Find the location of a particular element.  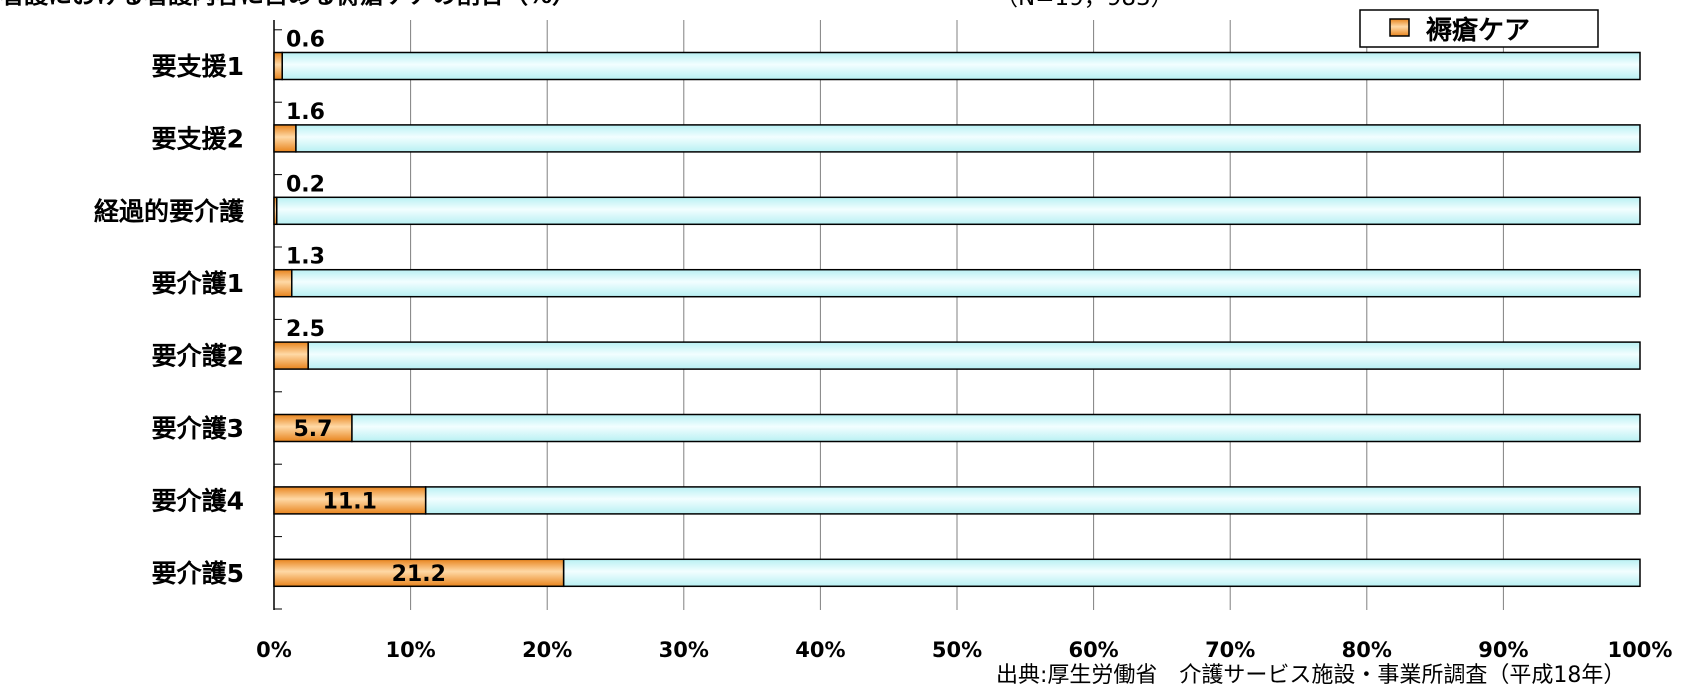

data-label: 1.6 is located at coordinates (305, 112).